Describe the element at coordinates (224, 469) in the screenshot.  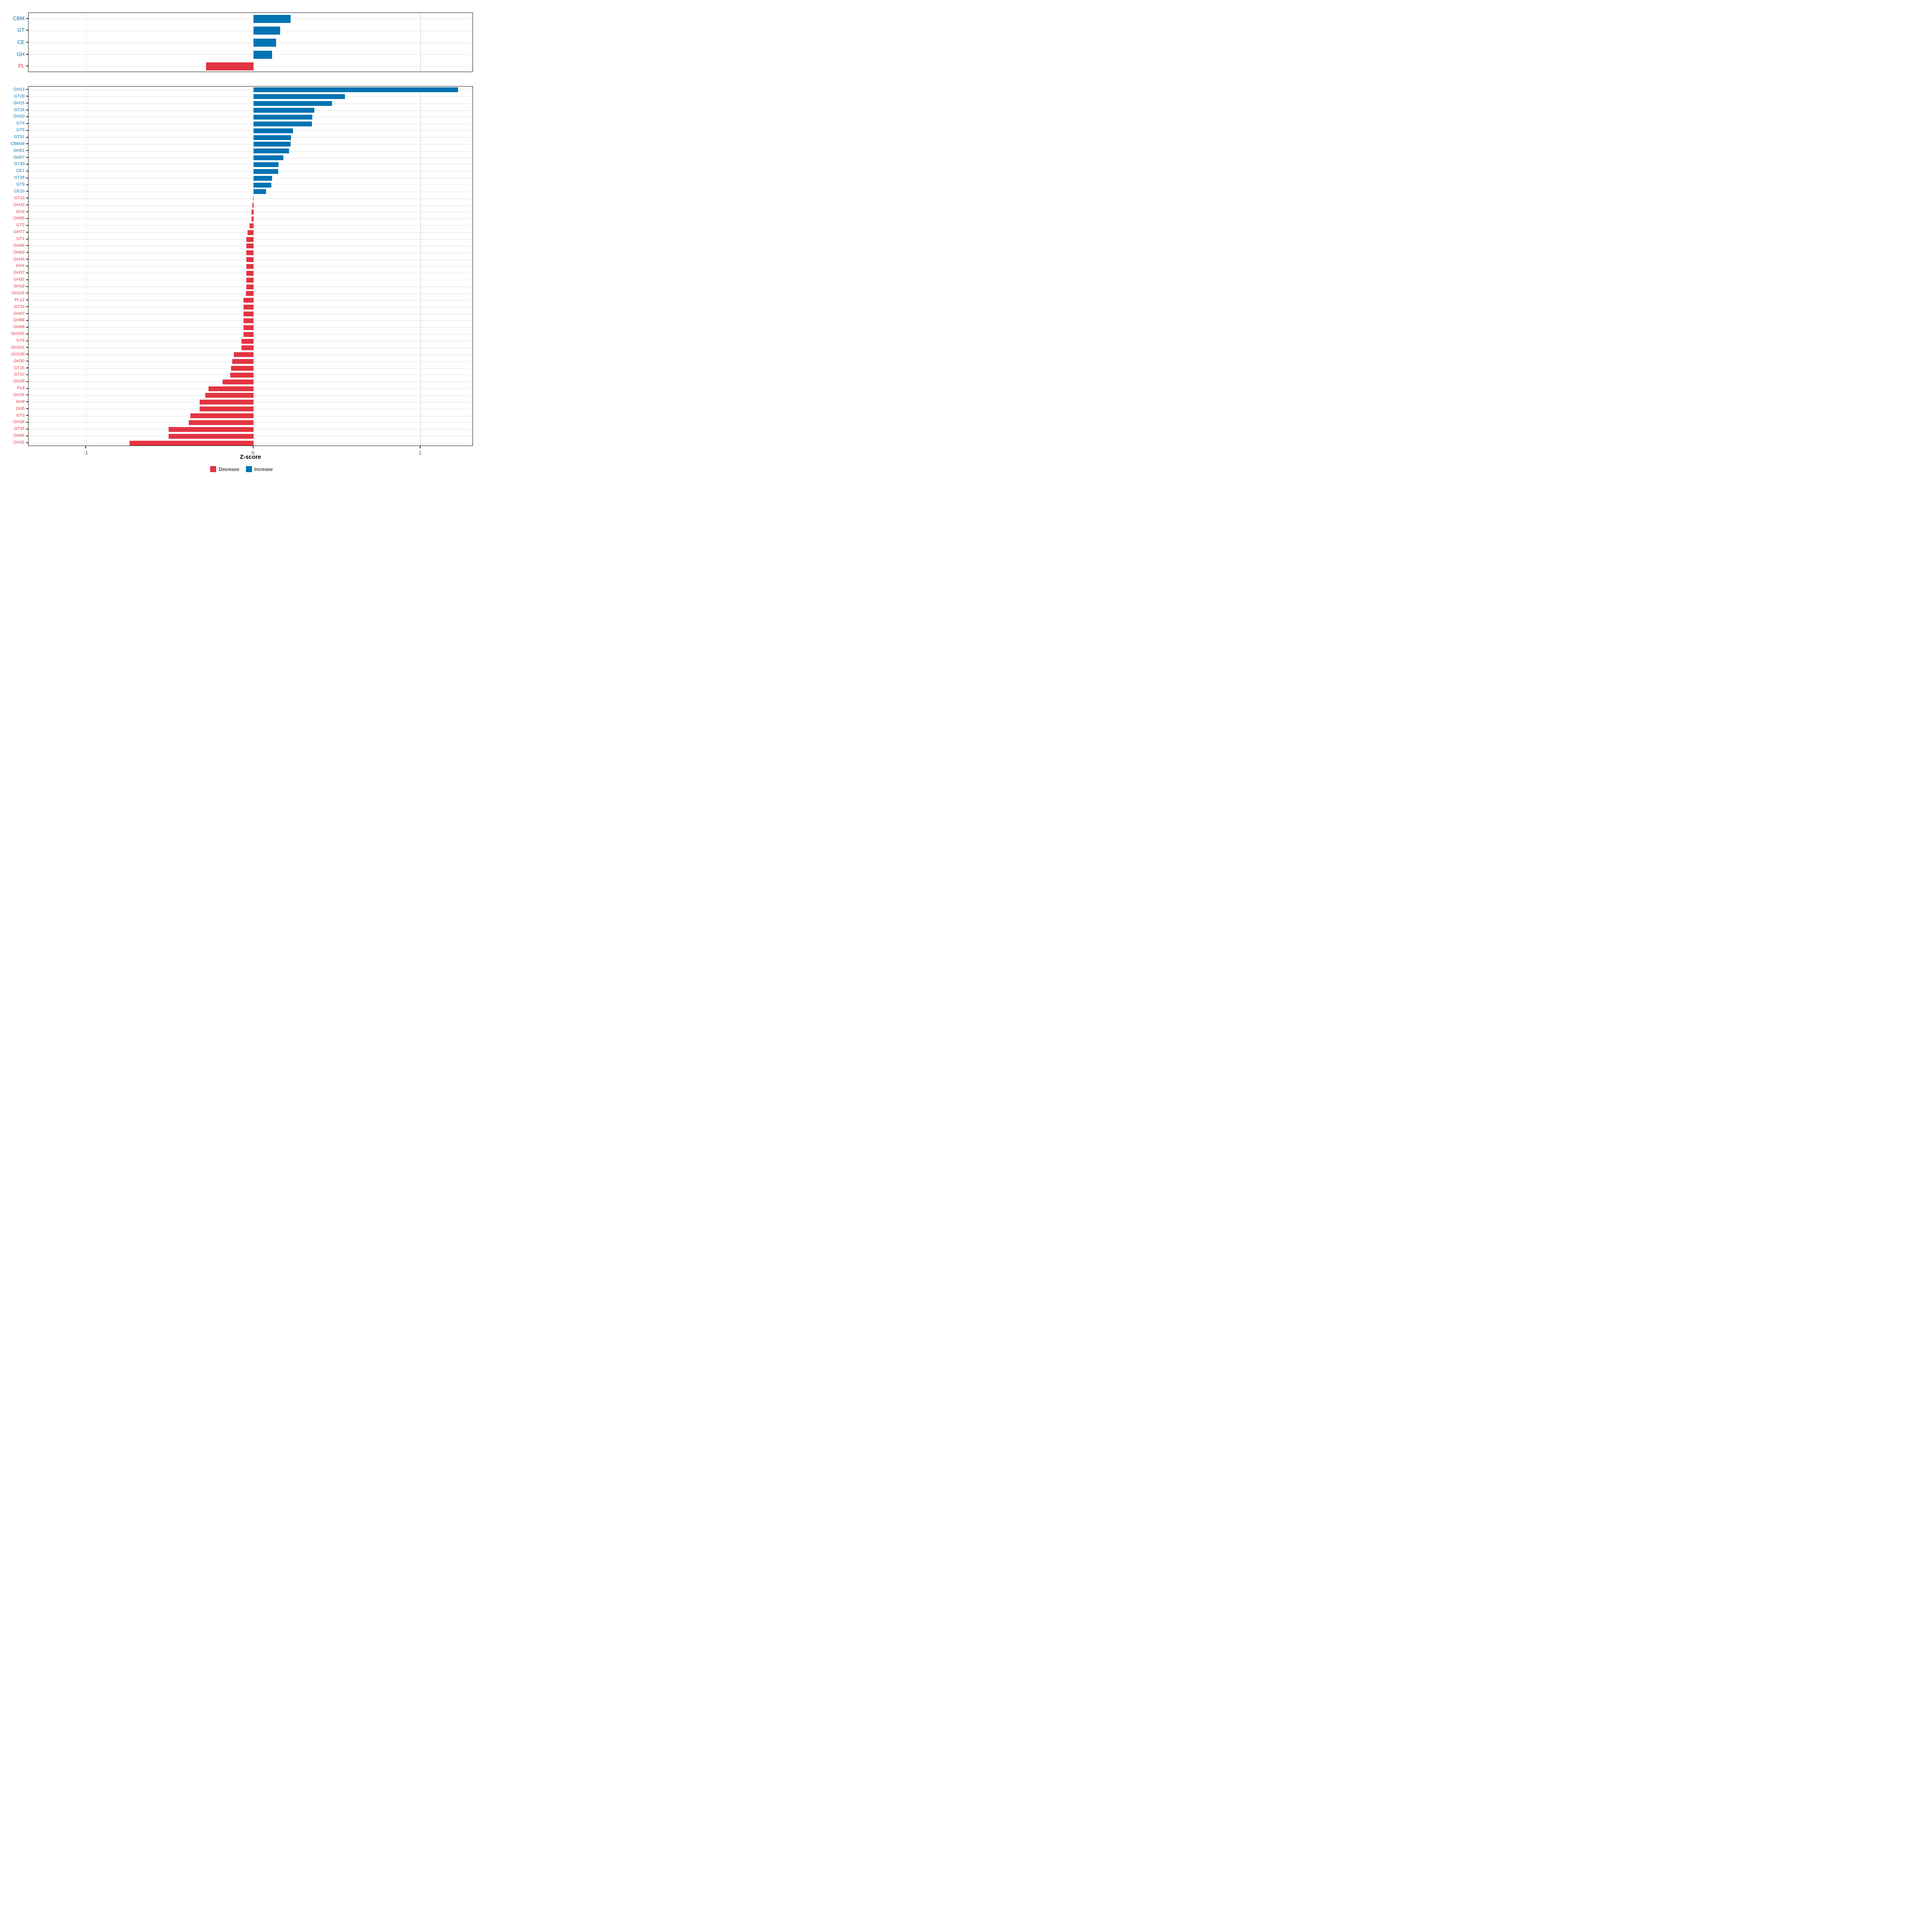
I see `legend-item-decrease: Decrease` at that location.